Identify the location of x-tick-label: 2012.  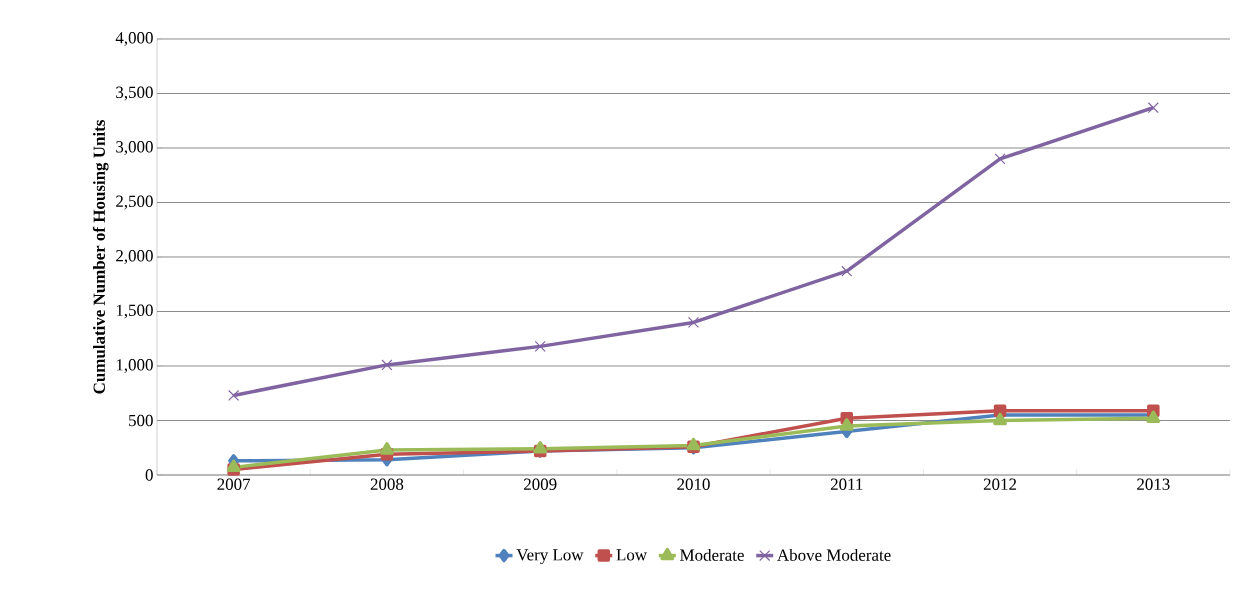
(1000, 484).